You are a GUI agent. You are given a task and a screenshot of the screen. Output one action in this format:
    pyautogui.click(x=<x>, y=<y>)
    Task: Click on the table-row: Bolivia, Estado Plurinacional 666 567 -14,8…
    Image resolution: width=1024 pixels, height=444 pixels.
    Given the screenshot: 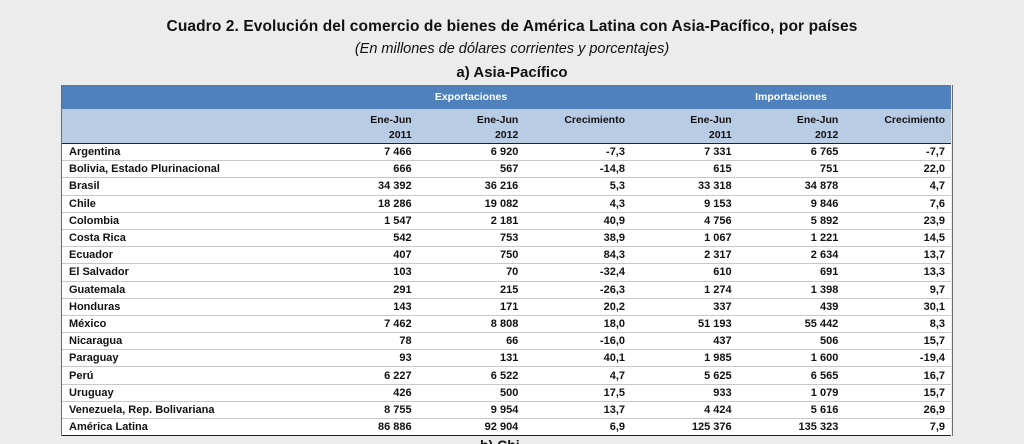 What is the action you would take?
    pyautogui.click(x=506, y=169)
    